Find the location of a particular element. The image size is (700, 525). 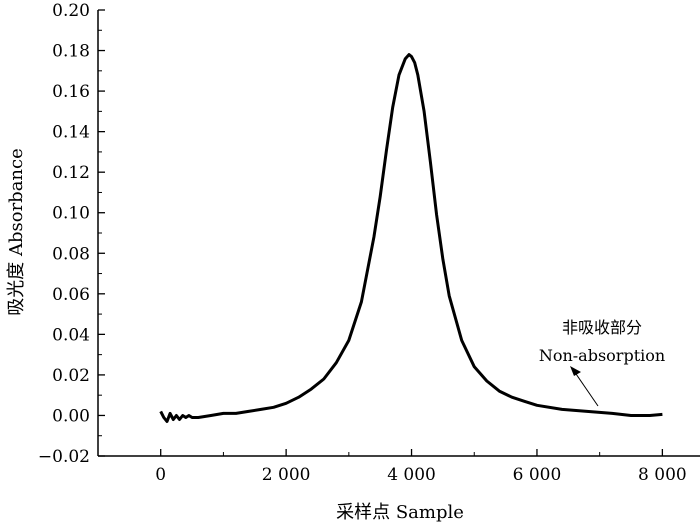

annotation-label-cn: 非吸收部分 is located at coordinates (602, 327).